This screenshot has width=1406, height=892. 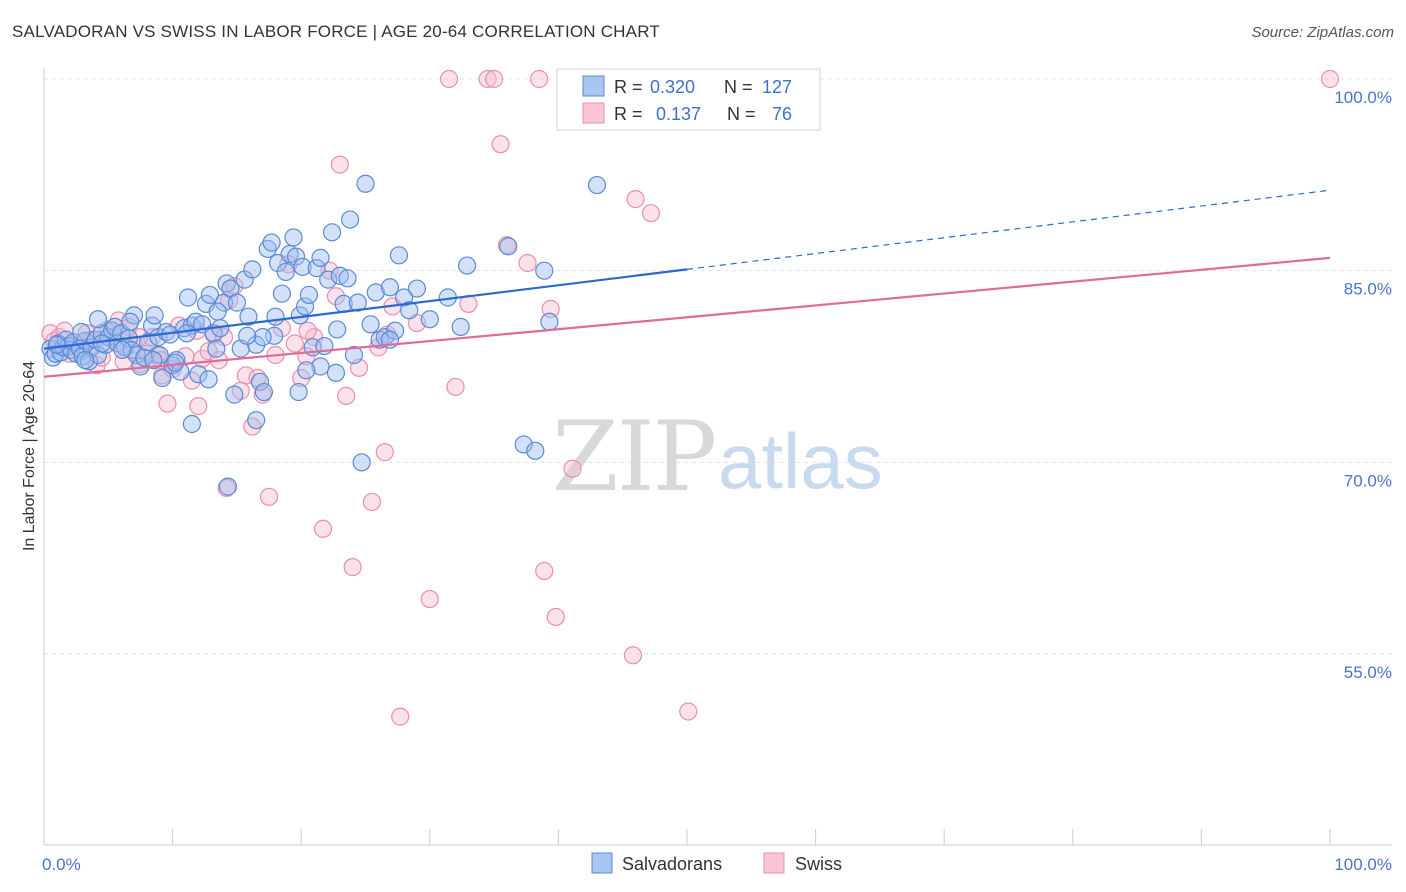 What do you see at coordinates (688, 99) in the screenshot?
I see `legend: R = 0.320 N = 127 R = 0.137 N = 76` at bounding box center [688, 99].